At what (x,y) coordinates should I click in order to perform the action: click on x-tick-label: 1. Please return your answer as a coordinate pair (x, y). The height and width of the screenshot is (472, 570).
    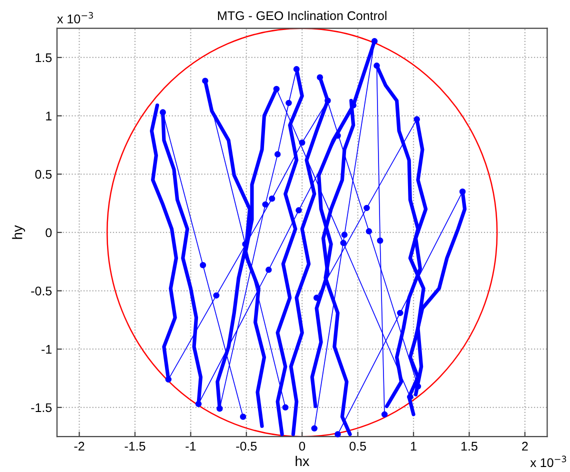
    Looking at the image, I should click on (413, 446).